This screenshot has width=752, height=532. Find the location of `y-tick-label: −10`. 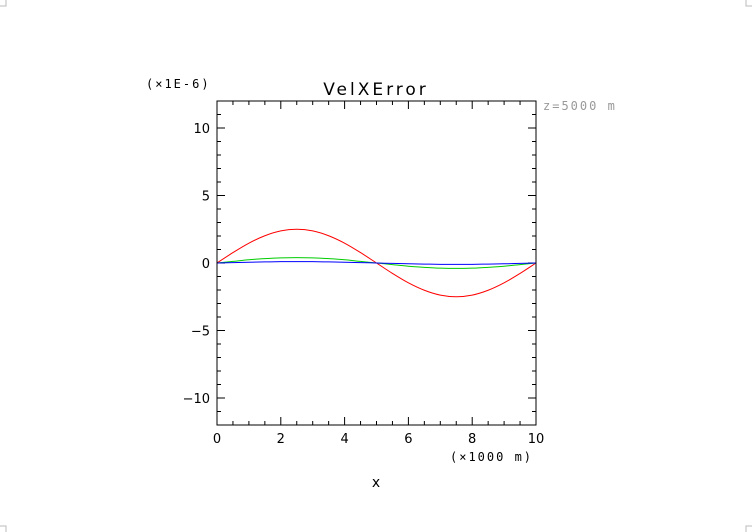

y-tick-label: −10 is located at coordinates (196, 399).